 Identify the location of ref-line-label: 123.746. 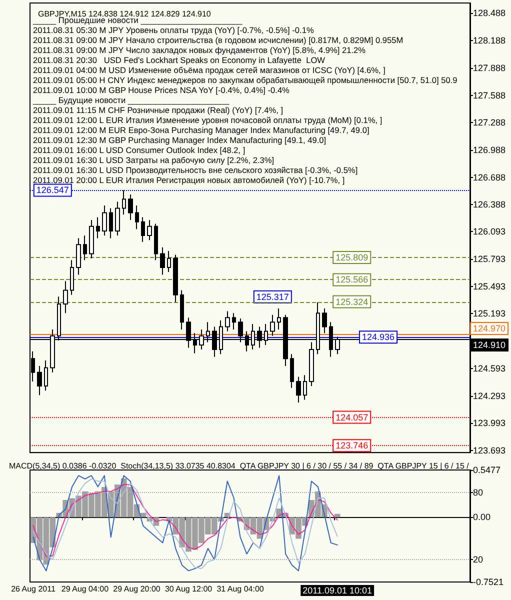
(352, 445).